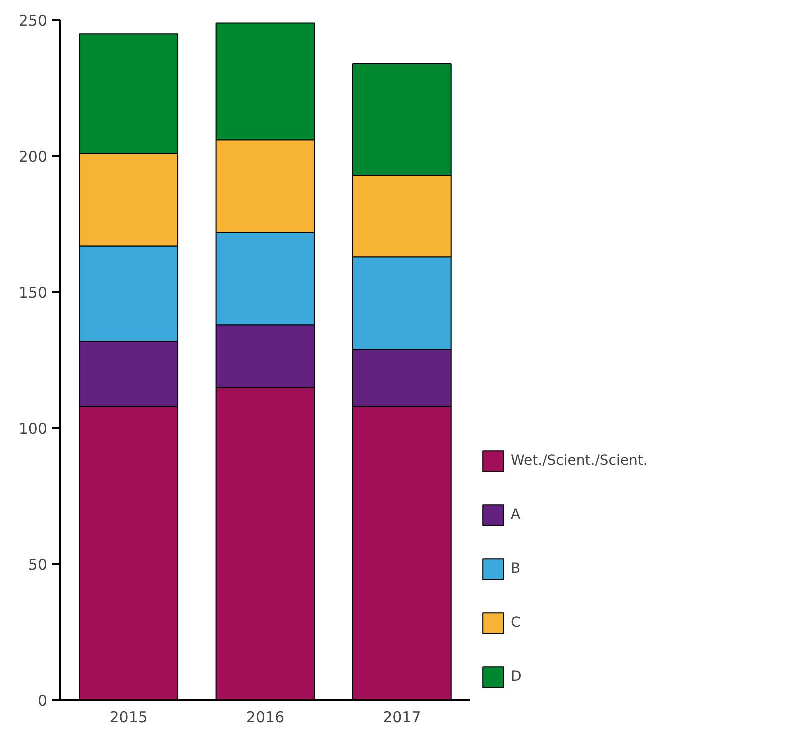 This screenshot has height=751, width=801. What do you see at coordinates (33, 157) in the screenshot?
I see `y-tick-label: 200` at bounding box center [33, 157].